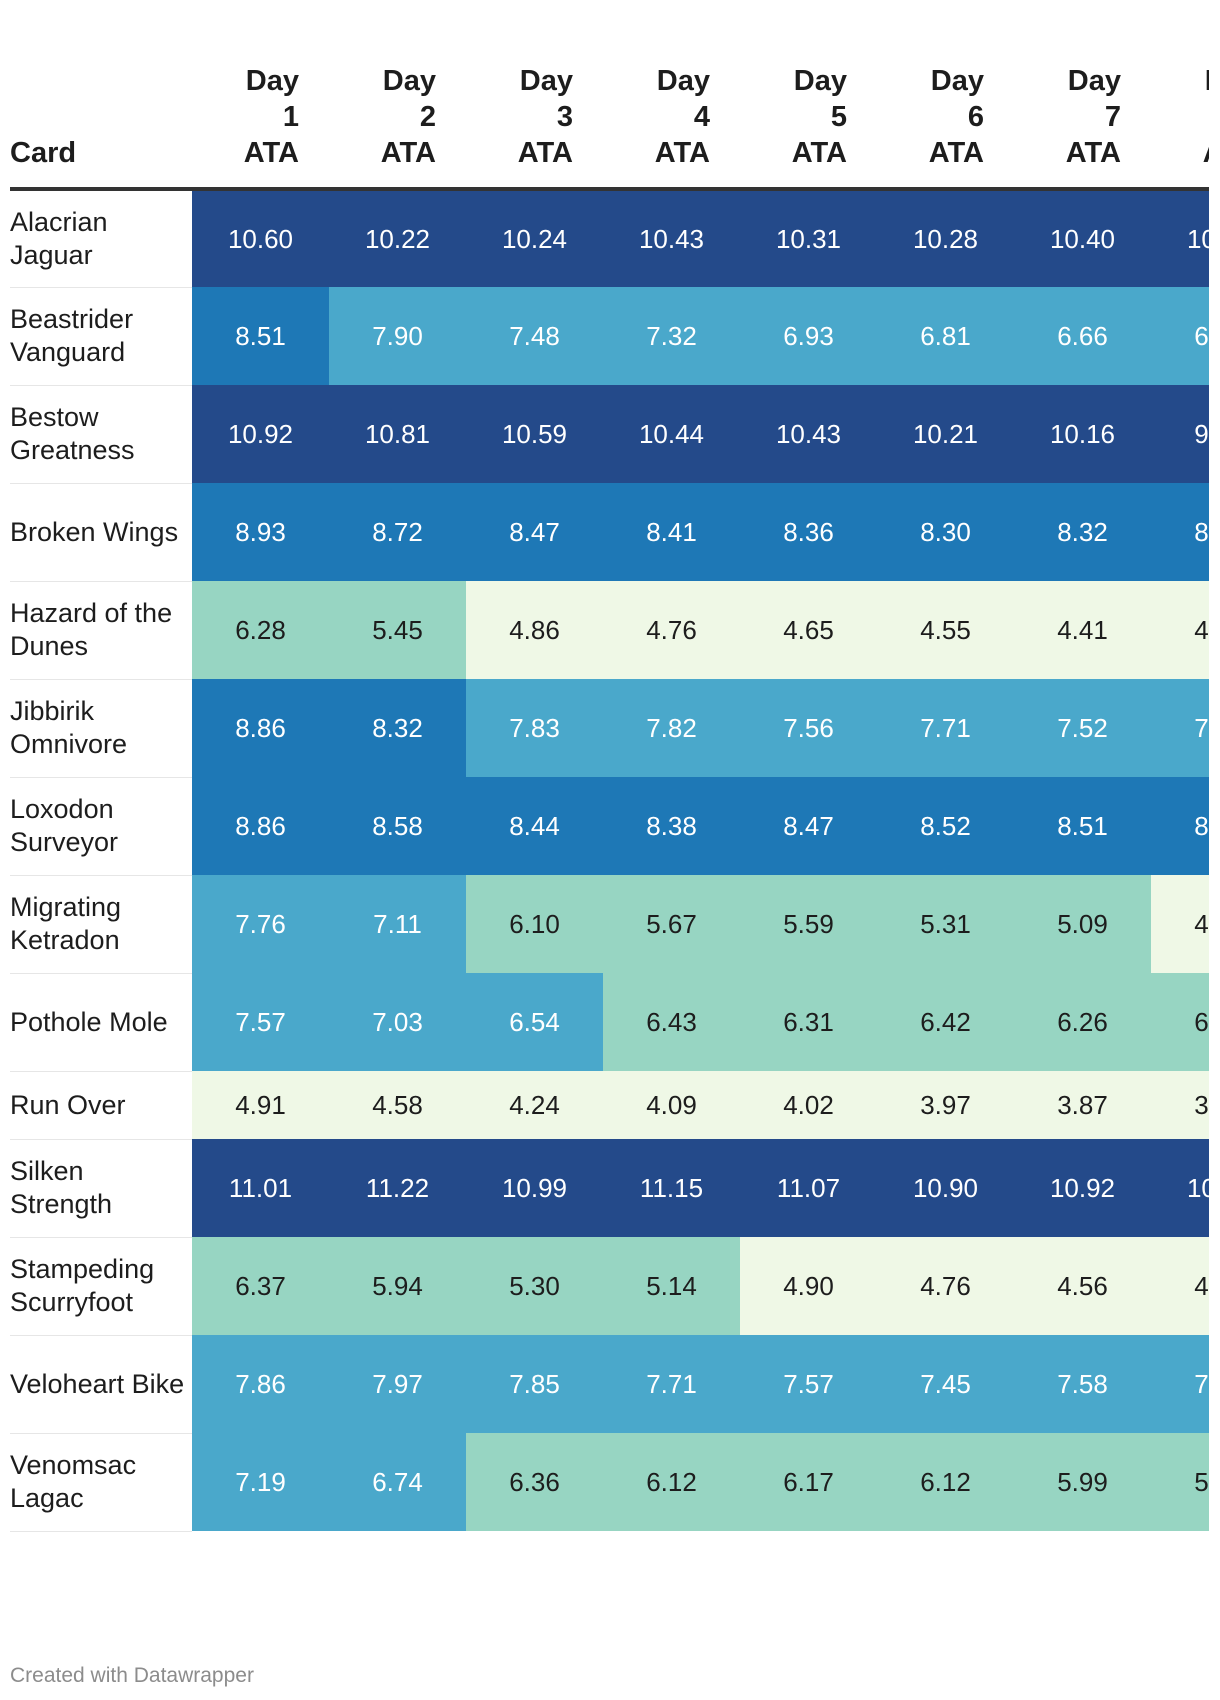  Describe the element at coordinates (1180, 630) in the screenshot. I see `value-cell: 4.20` at that location.